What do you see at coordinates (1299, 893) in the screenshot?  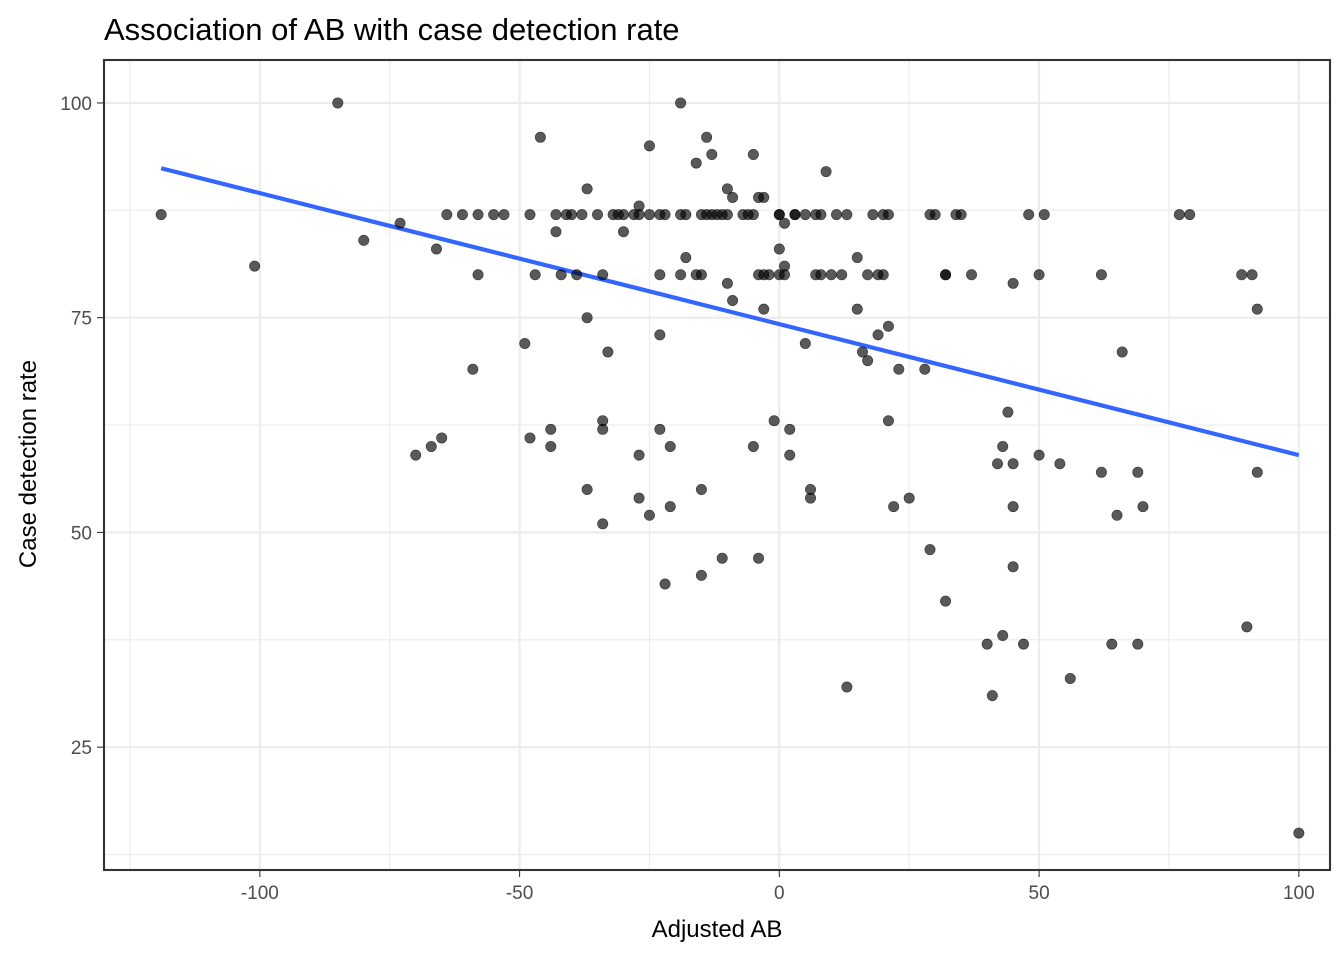 I see `x-tick-label: 100` at bounding box center [1299, 893].